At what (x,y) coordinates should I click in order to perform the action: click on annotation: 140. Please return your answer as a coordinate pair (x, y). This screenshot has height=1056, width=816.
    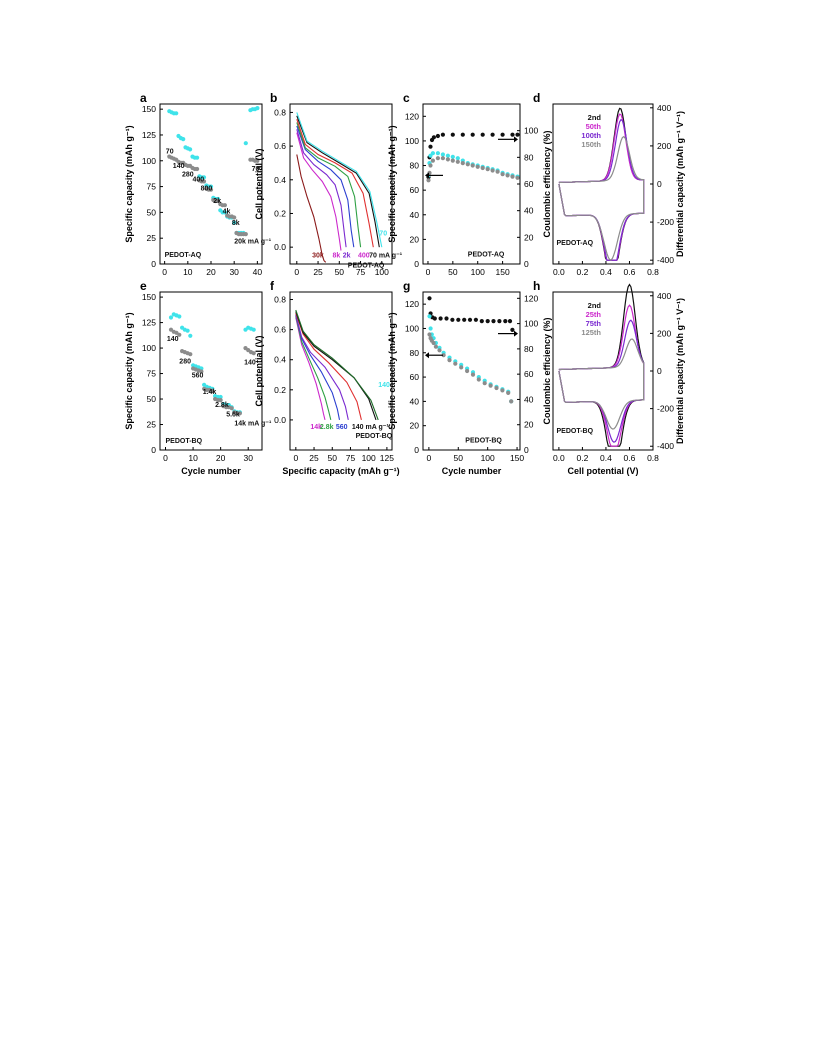
    Looking at the image, I should click on (179, 166).